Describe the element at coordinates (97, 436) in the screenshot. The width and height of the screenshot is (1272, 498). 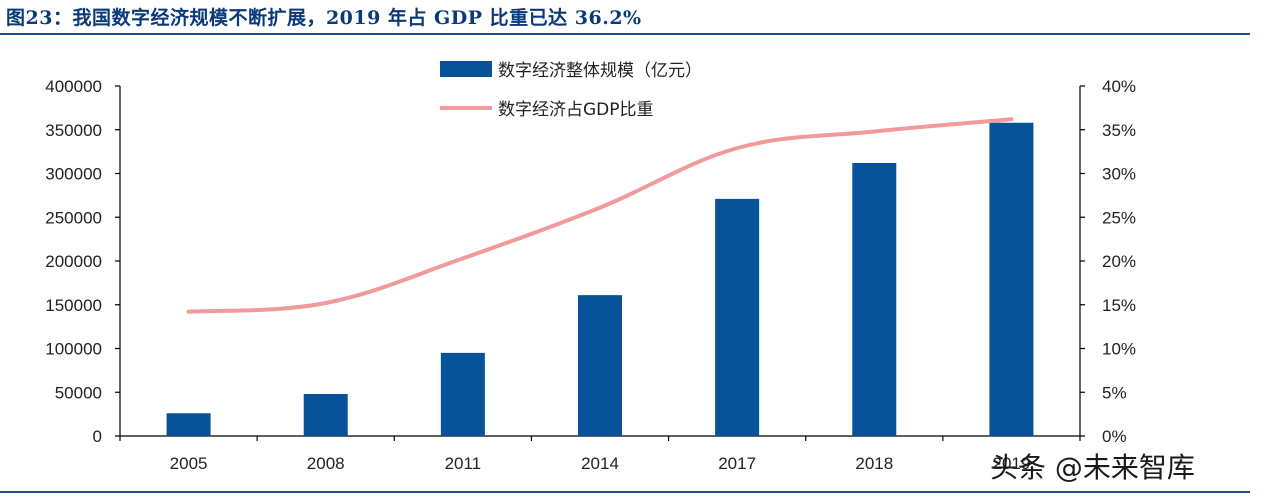
I see `left-tick-label: 0` at that location.